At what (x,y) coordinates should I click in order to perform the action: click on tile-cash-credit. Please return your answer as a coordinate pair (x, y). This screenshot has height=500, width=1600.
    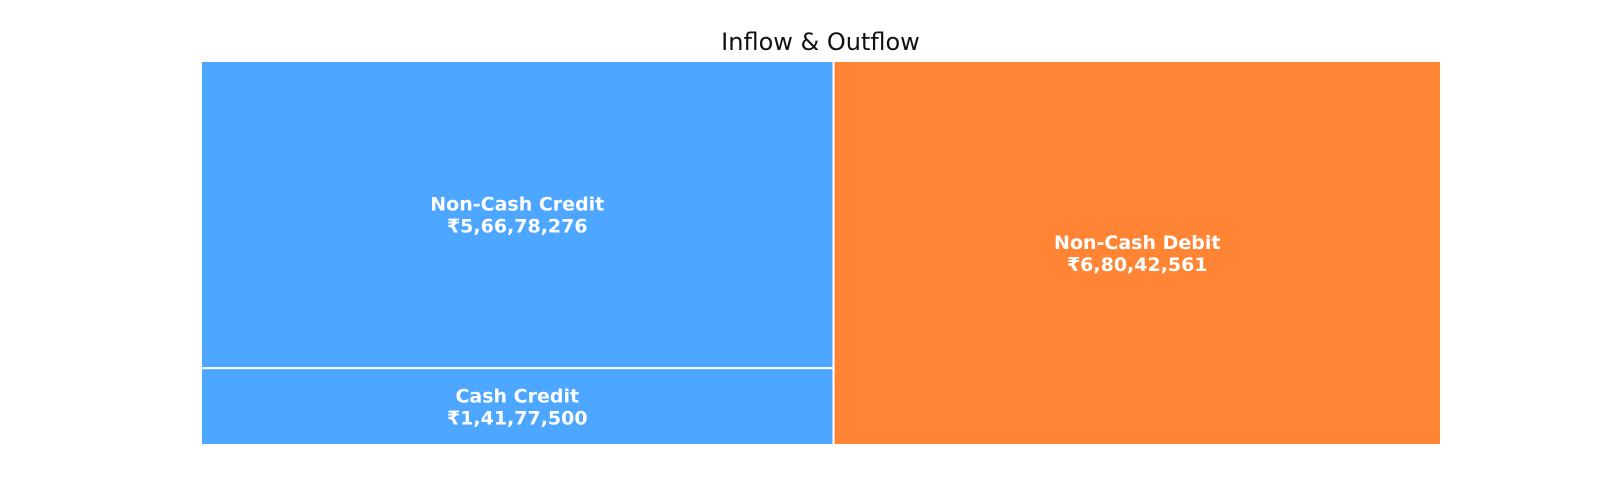
    Looking at the image, I should click on (517, 407).